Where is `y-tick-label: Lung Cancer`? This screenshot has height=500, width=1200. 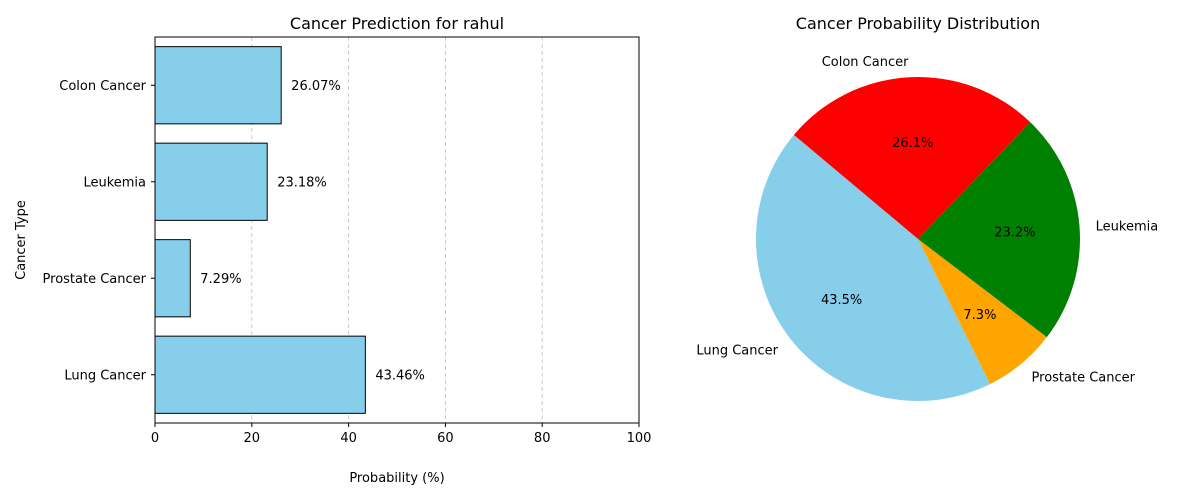 y-tick-label: Lung Cancer is located at coordinates (105, 375).